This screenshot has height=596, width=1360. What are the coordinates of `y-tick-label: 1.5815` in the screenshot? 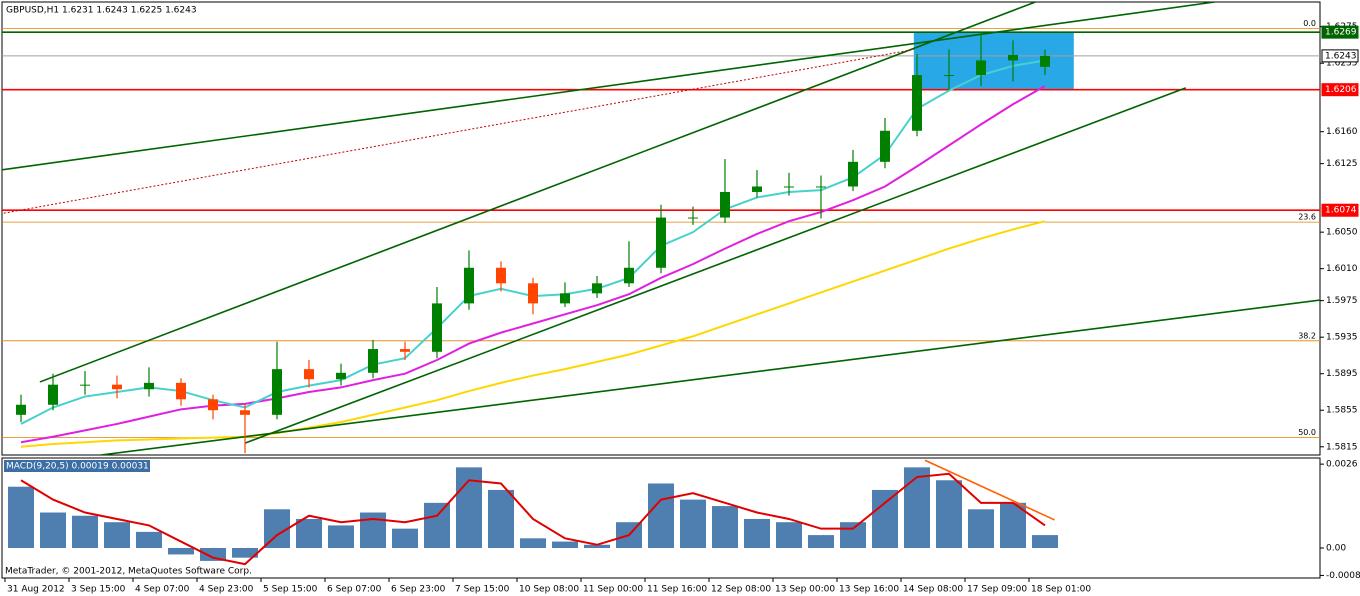 It's located at (1342, 447).